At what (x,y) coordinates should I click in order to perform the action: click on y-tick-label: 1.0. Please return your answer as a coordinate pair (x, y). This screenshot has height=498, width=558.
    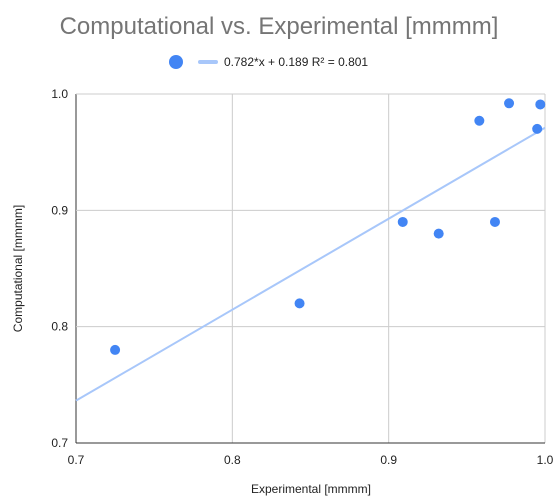
    Looking at the image, I should click on (59, 94).